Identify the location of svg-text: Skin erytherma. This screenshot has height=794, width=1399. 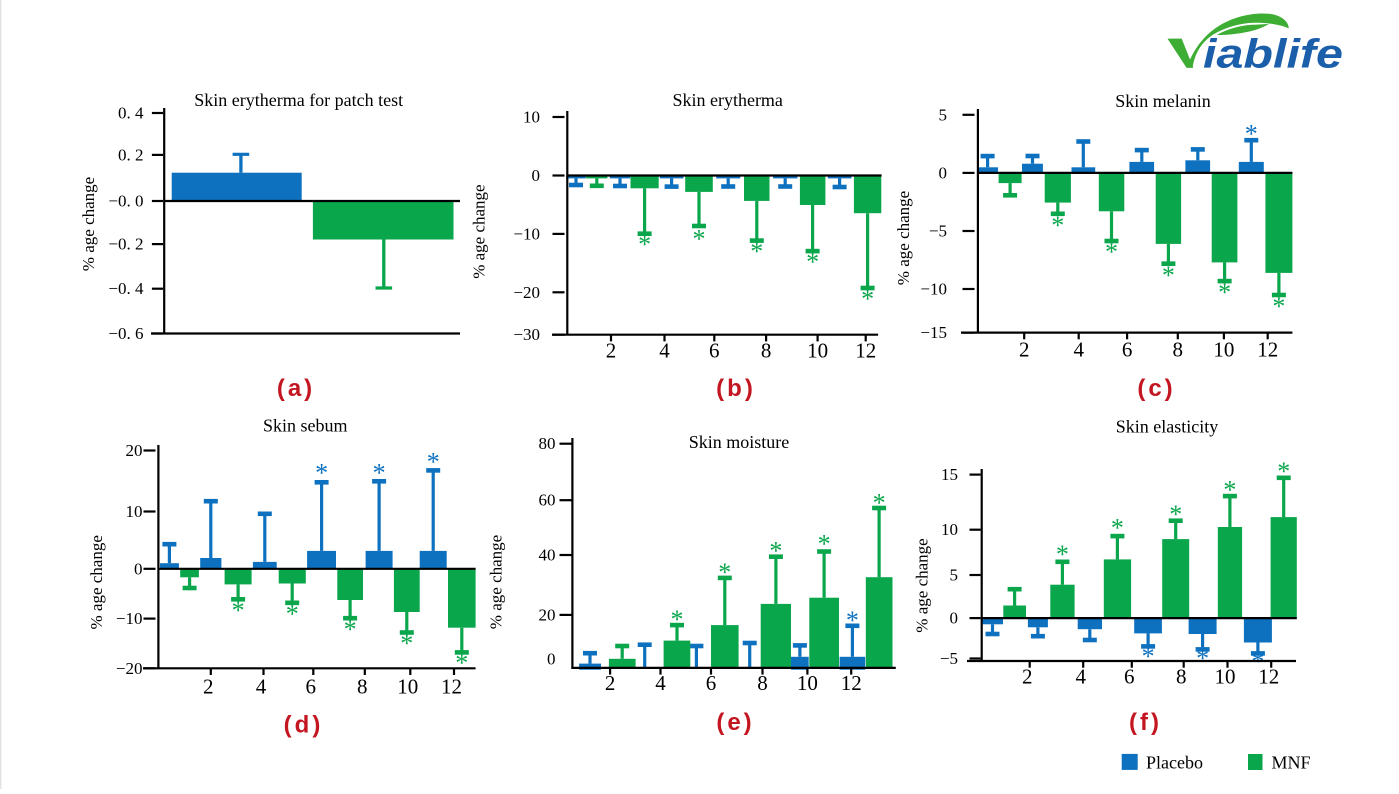
(727, 100).